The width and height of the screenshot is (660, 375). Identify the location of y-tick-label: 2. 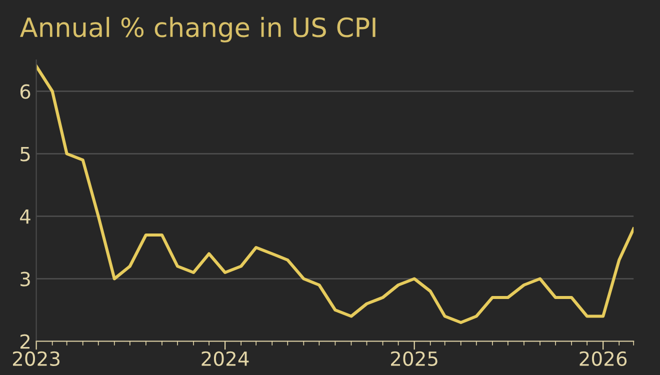
(25, 341).